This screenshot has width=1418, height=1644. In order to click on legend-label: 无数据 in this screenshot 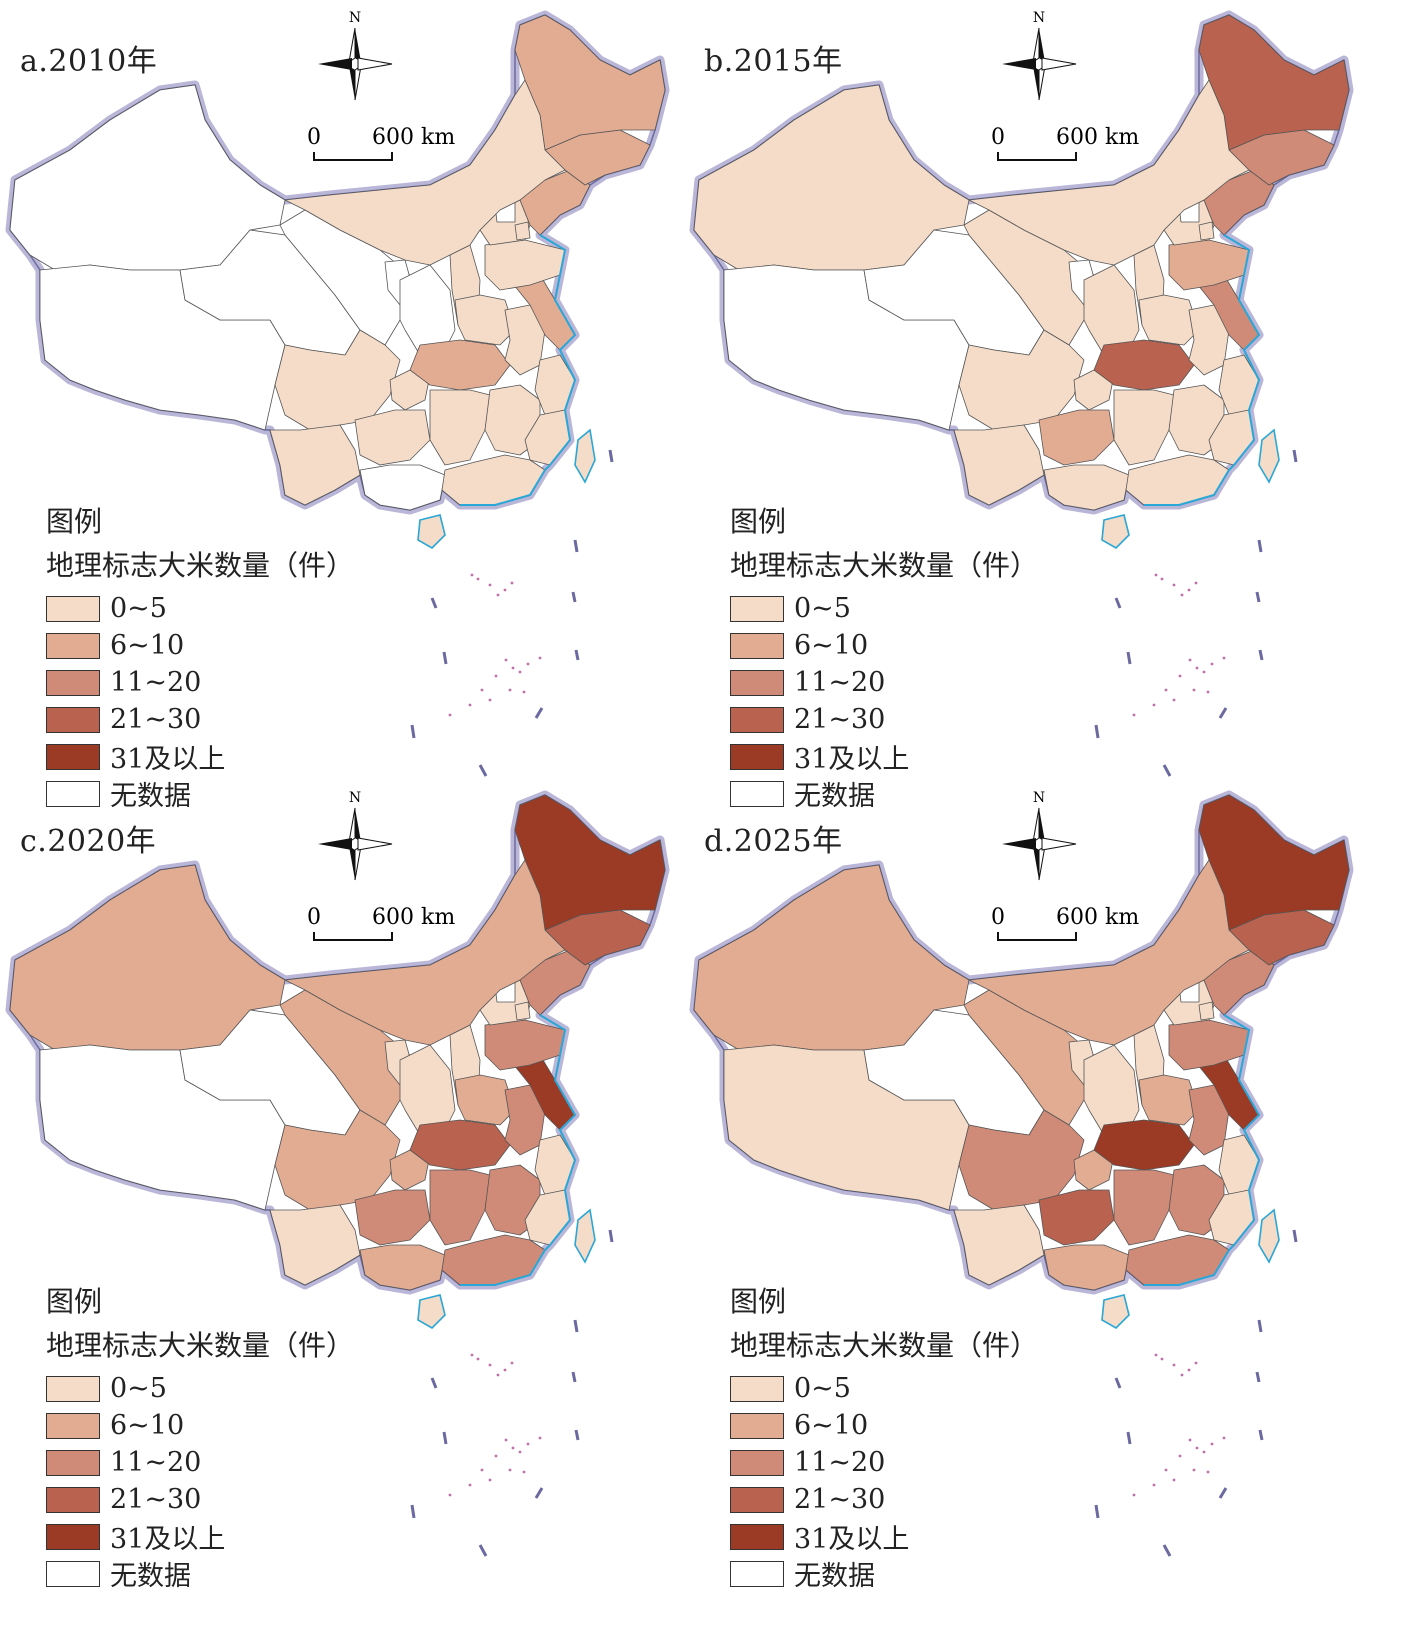, I will do `click(150, 796)`.